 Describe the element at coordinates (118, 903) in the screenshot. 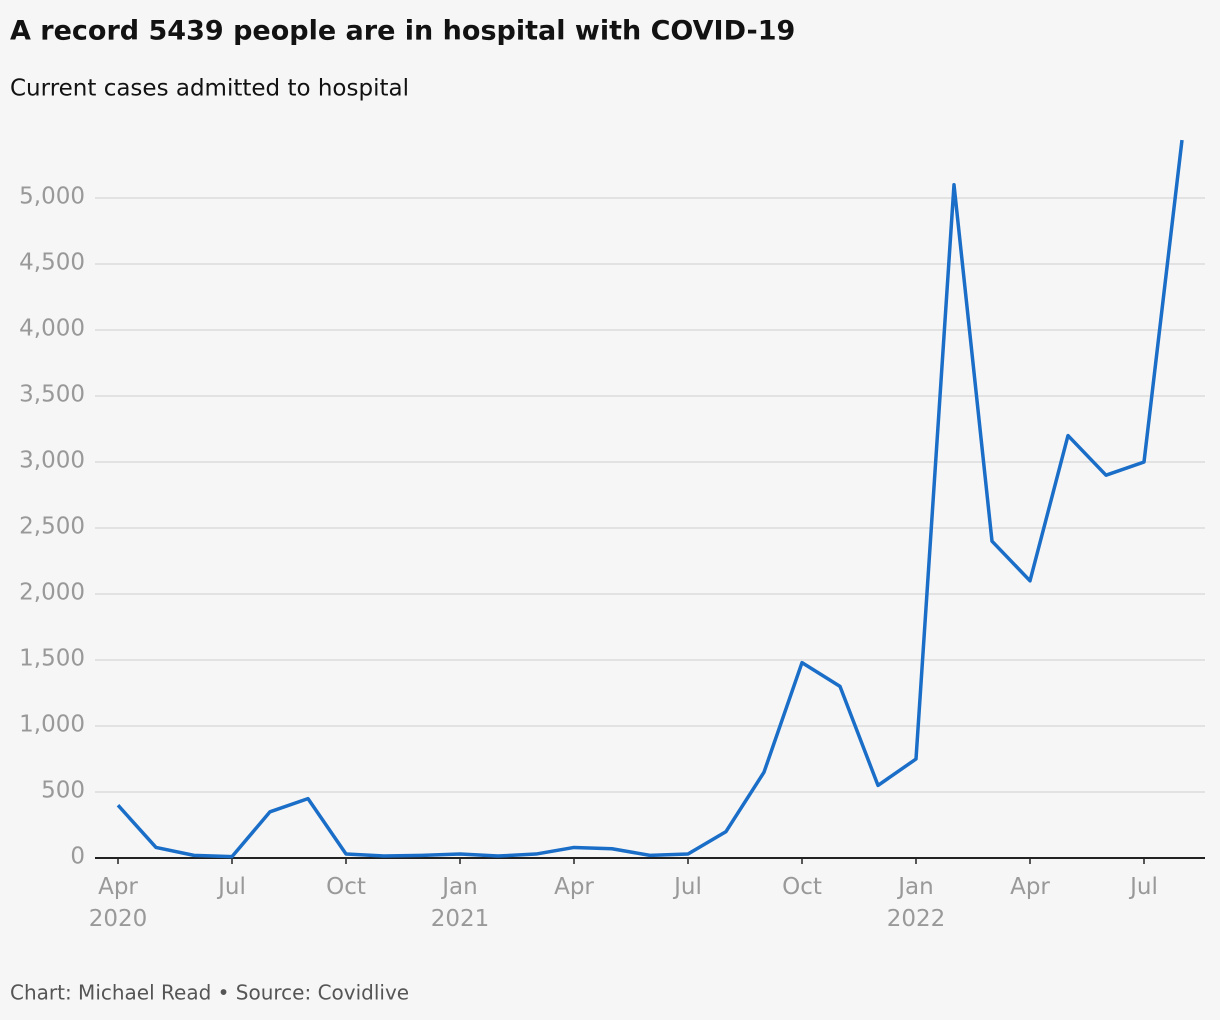

I see `x-tick-label: Apr 2020` at that location.